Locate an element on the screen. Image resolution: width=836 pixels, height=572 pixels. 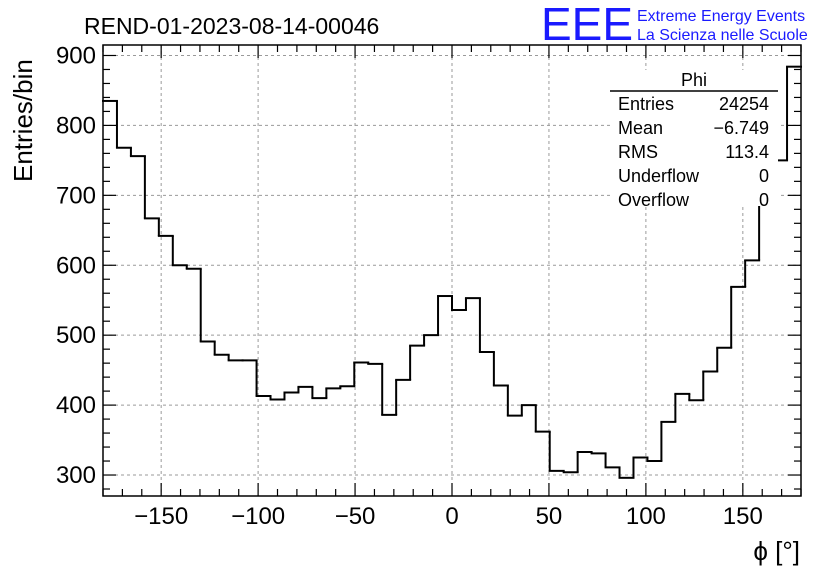
x-tick-label: −50 is located at coordinates (355, 516).